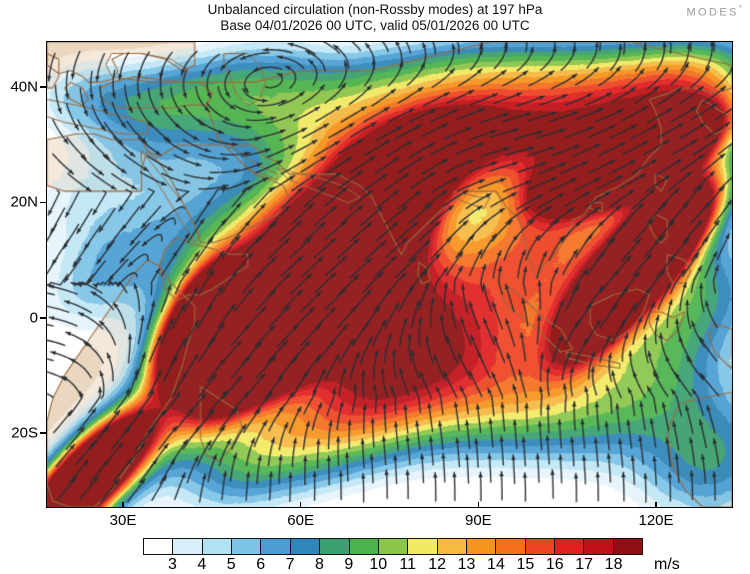  I want to click on modes-logo-text: MODES, so click(712, 12).